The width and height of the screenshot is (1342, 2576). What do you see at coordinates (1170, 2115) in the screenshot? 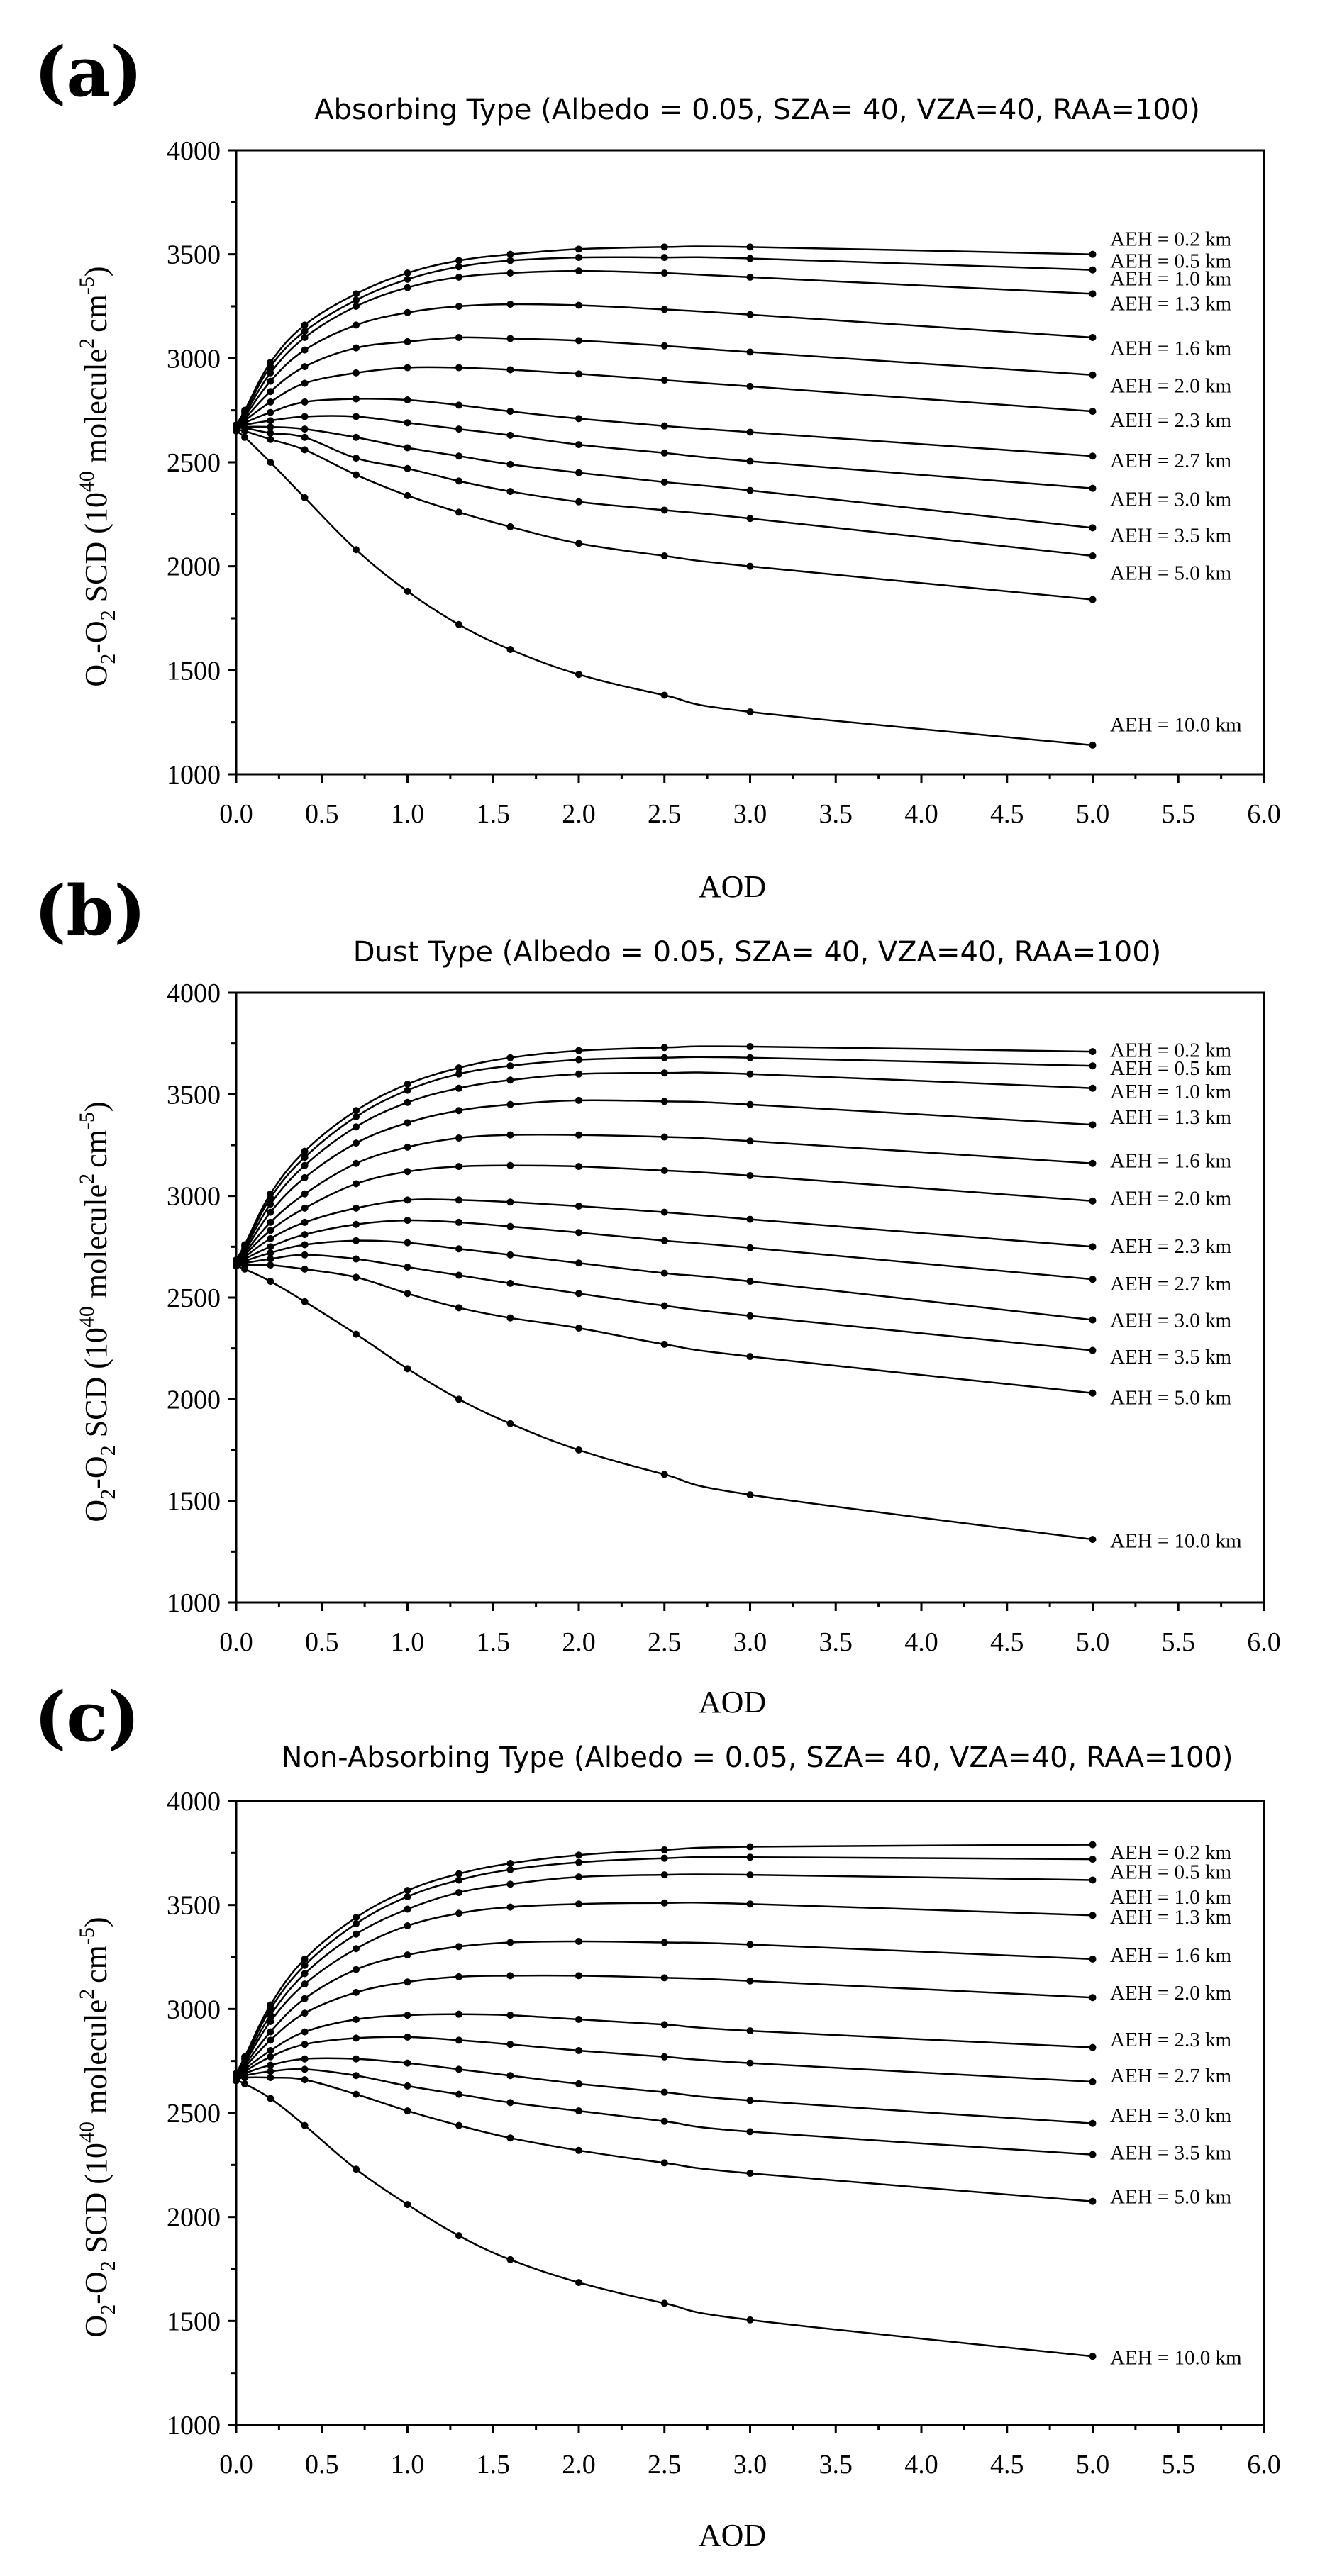
I see `series-label: AEH = 3.0 km` at bounding box center [1170, 2115].